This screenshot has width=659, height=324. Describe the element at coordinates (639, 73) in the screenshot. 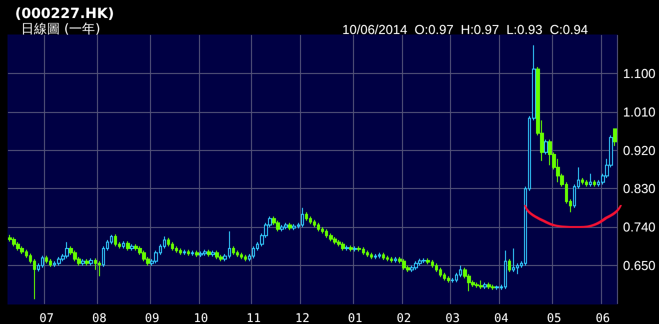

I see `y-tick-label: 1.100` at that location.